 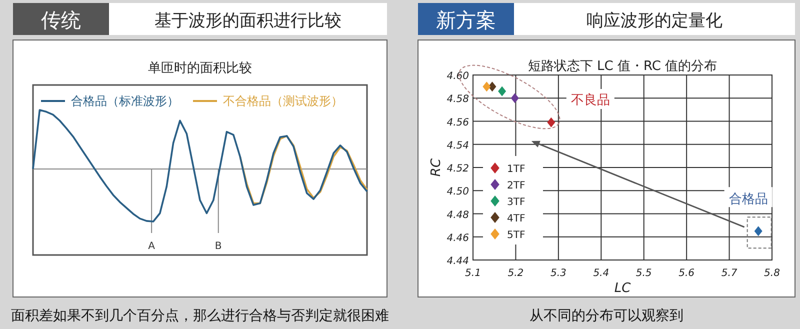 What do you see at coordinates (61, 20) in the screenshot?
I see `text: 传统` at bounding box center [61, 20].